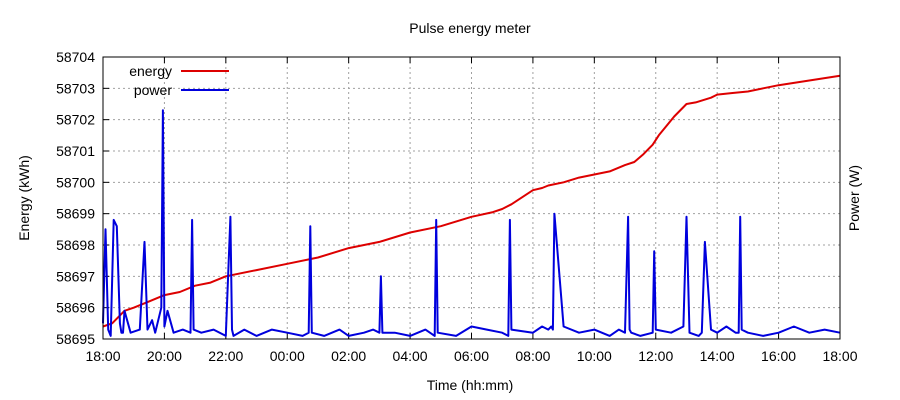  I want to click on y-tick-label: 58700, so click(75, 182).